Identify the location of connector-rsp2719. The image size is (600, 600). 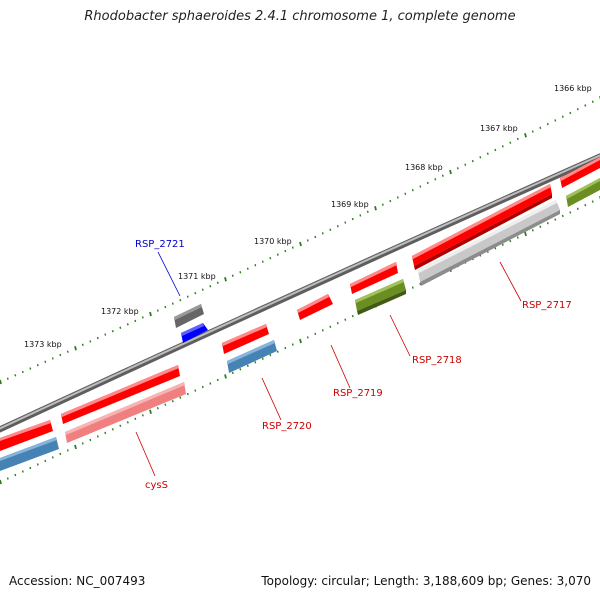
(340, 366).